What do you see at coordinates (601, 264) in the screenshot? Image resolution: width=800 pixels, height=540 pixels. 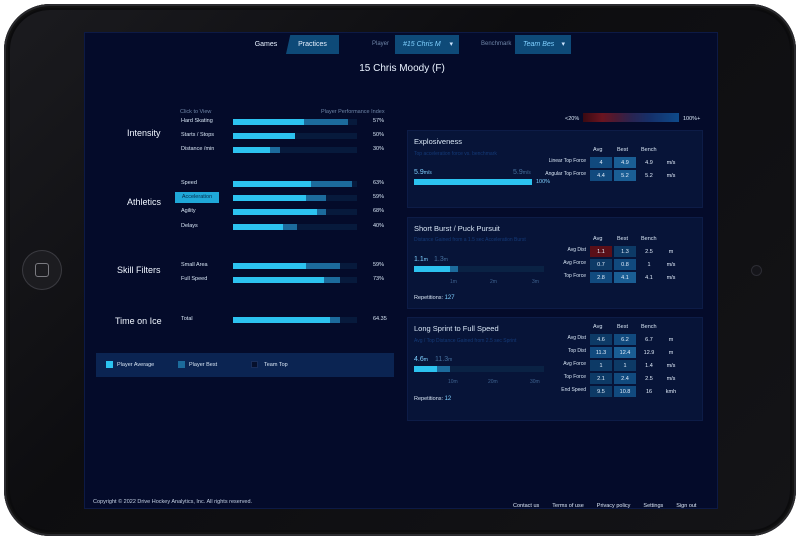 I see `table-cell: 0.7` at bounding box center [601, 264].